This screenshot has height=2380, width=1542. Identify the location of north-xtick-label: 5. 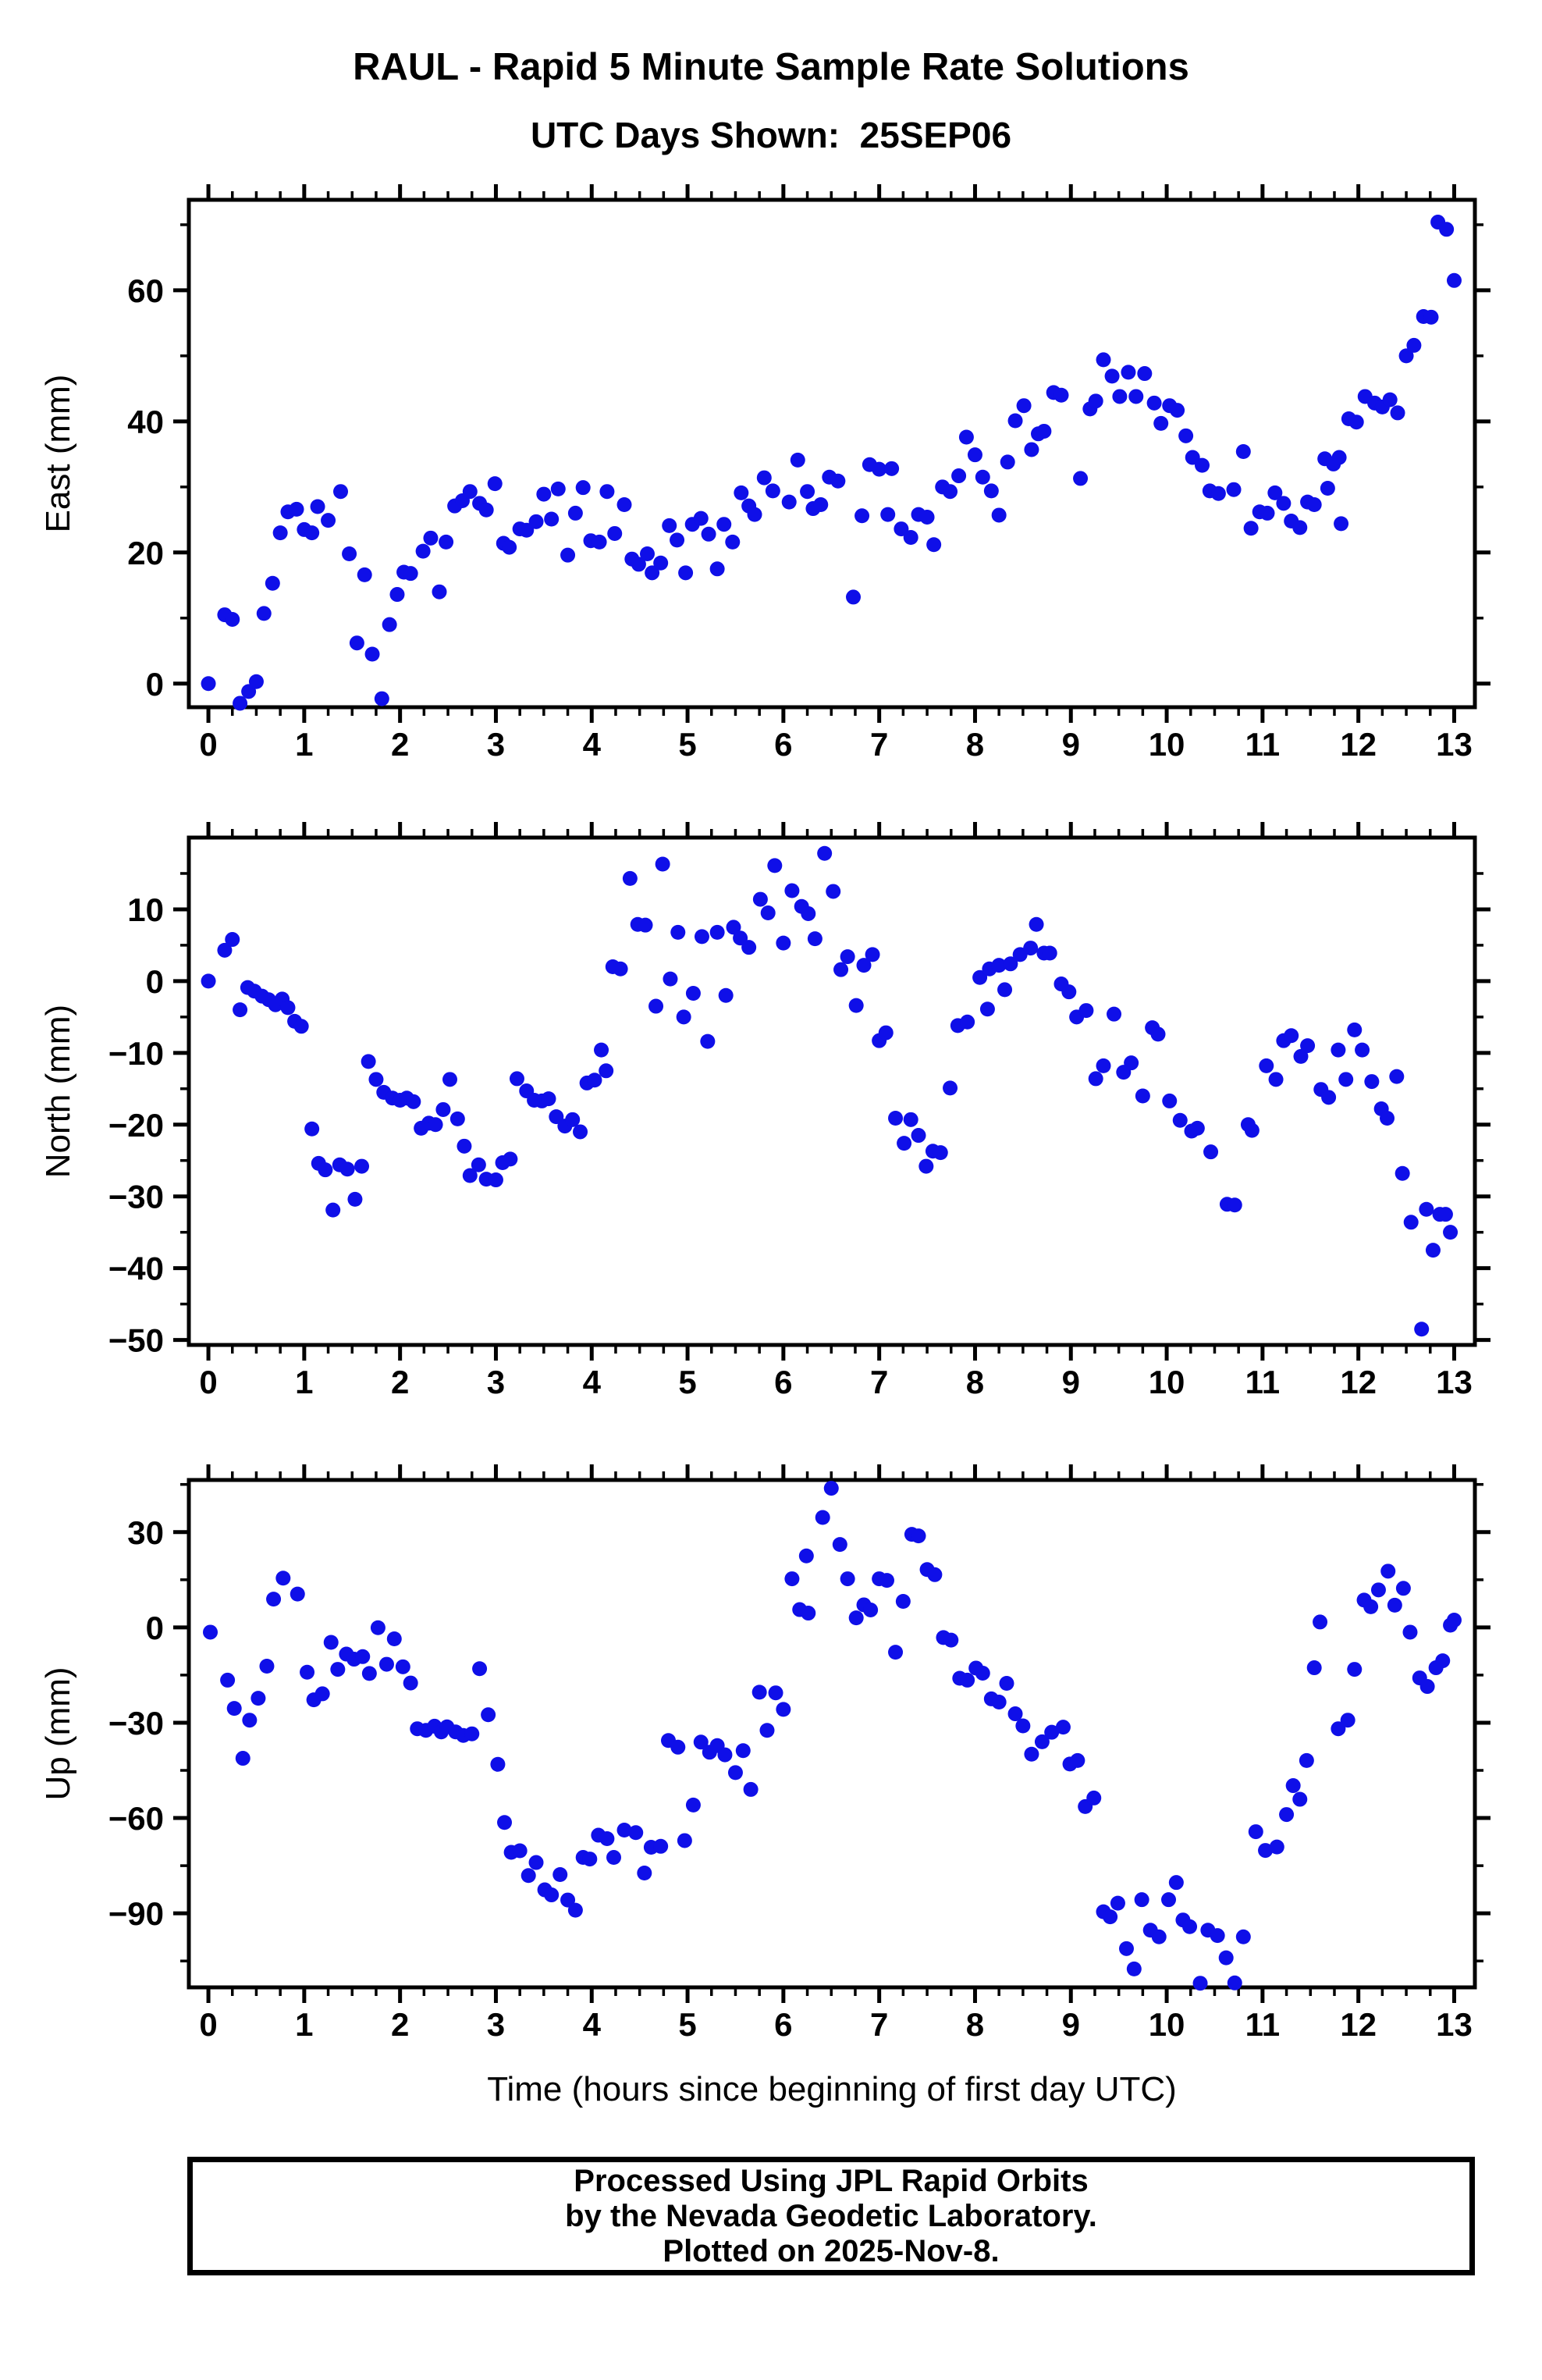
(687, 1382).